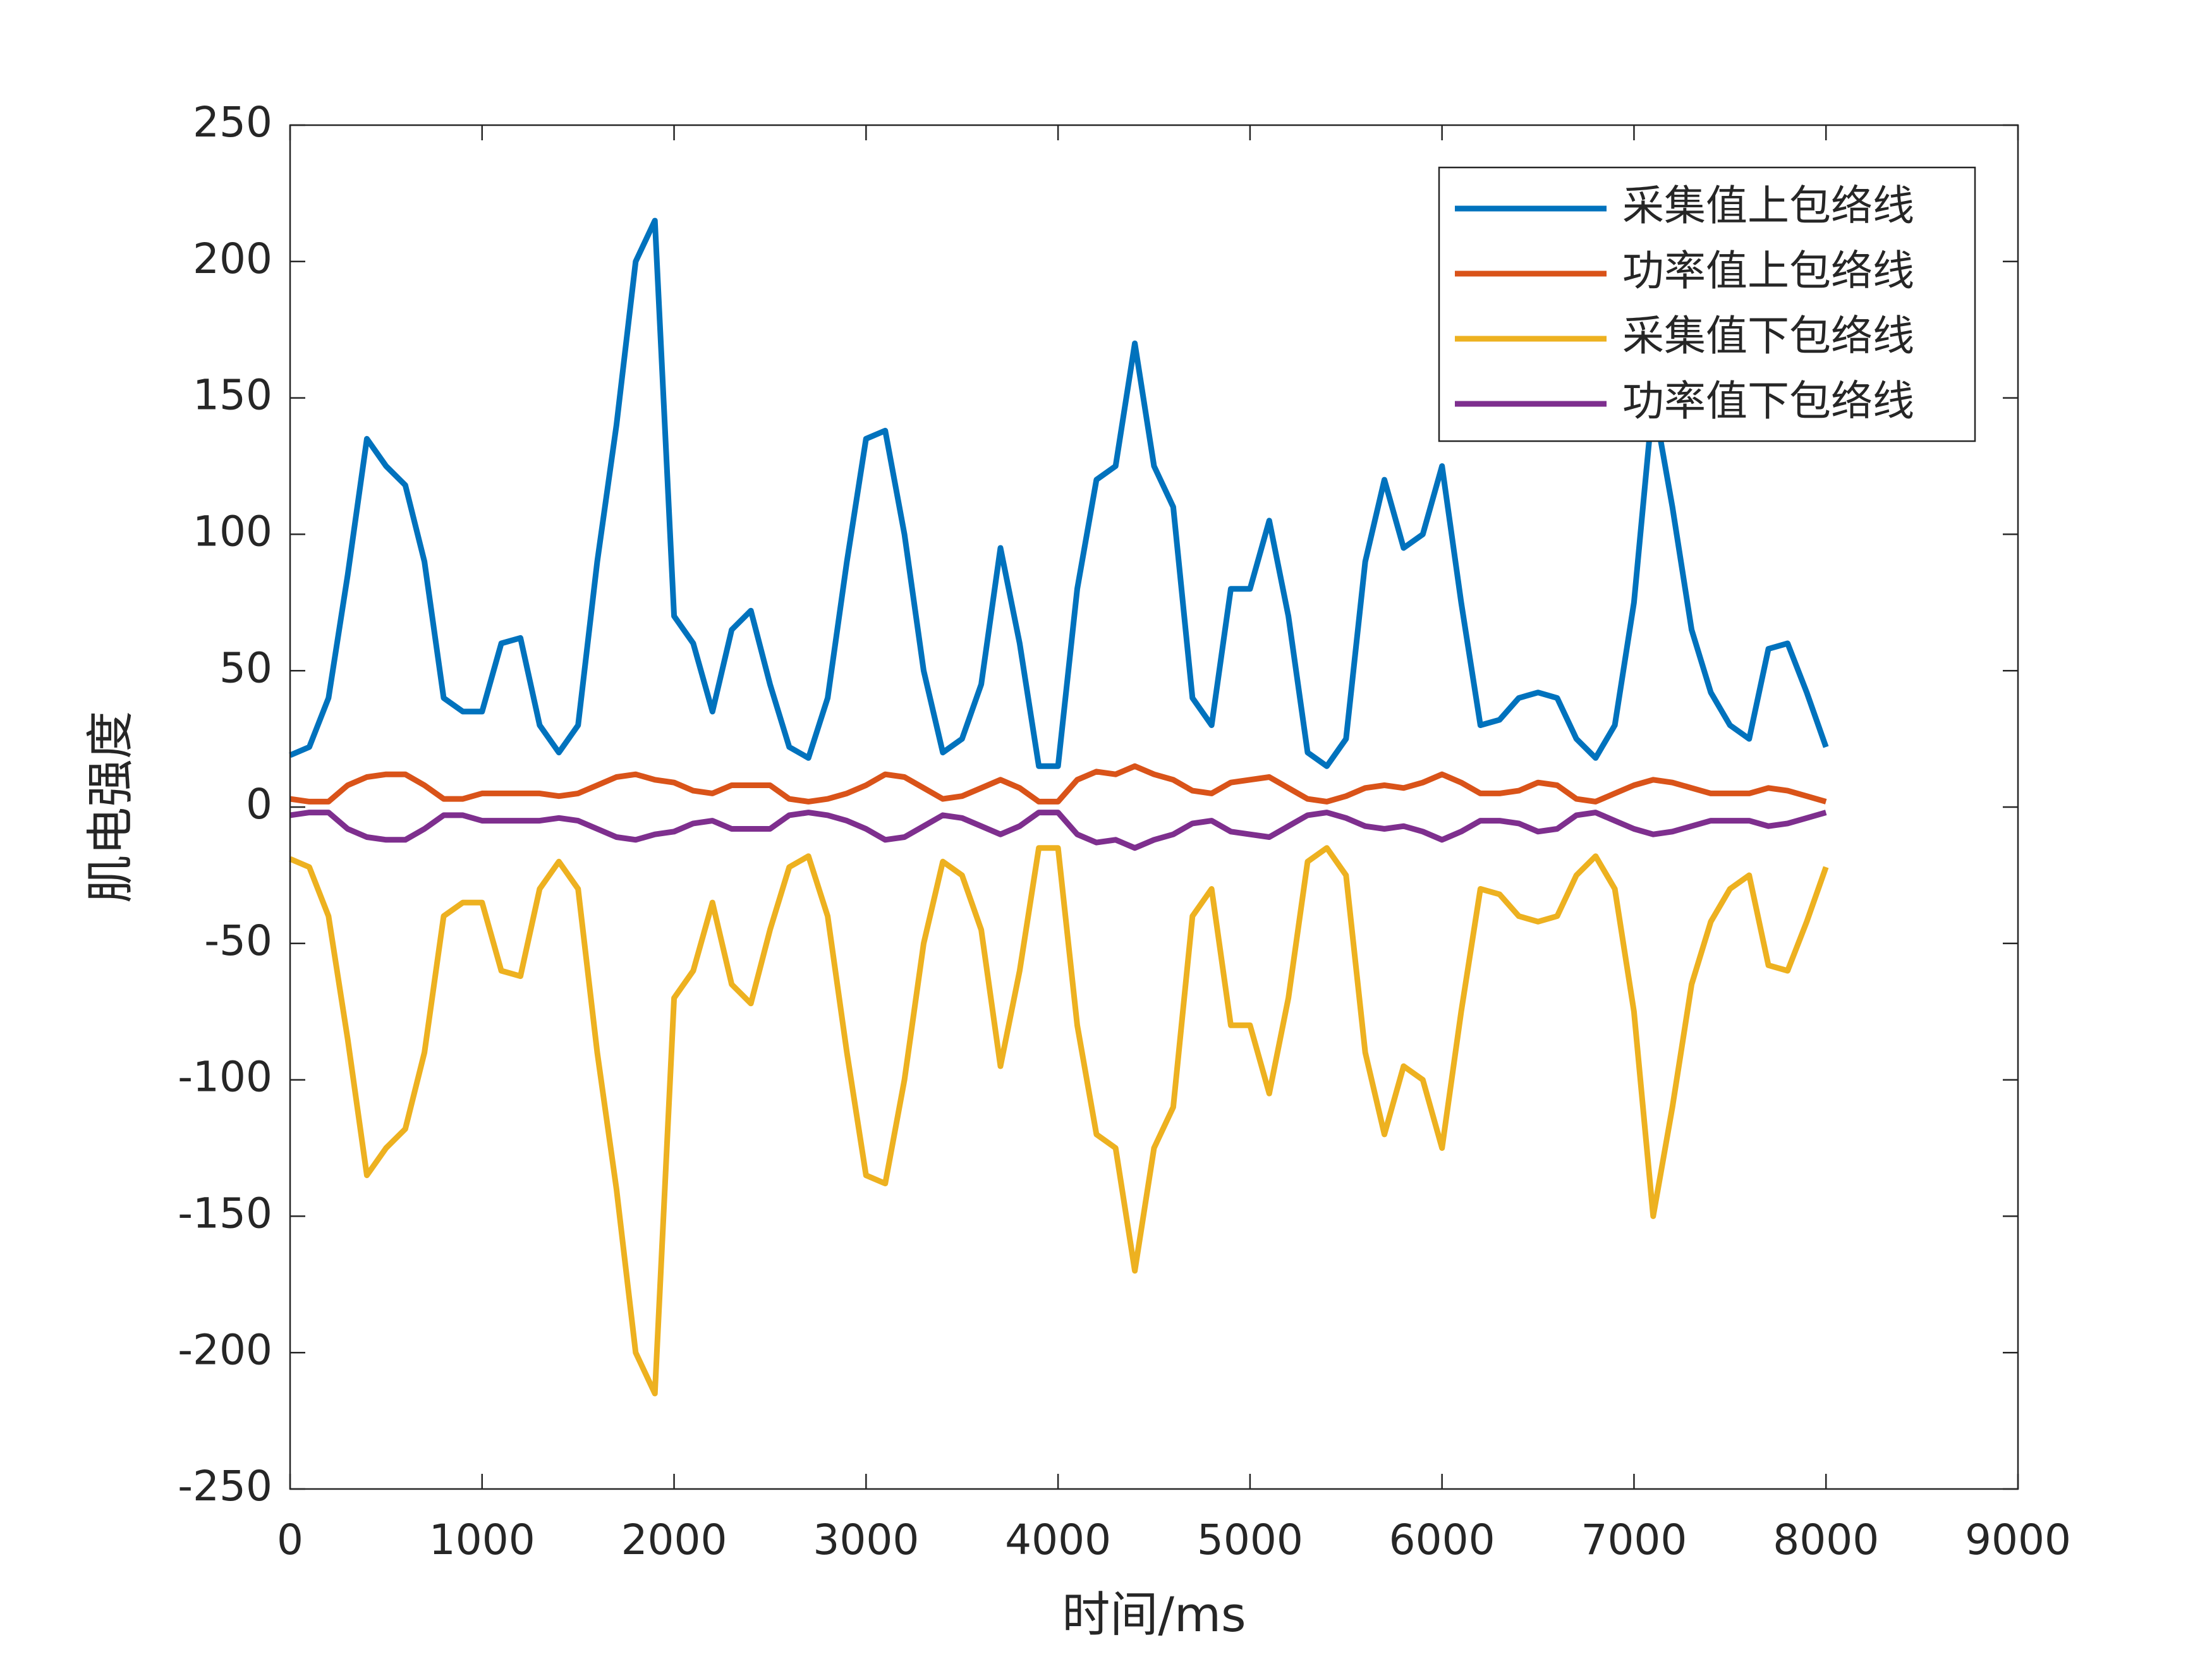 This screenshot has width=2212, height=1659. I want to click on x-tick-label: 6000, so click(1442, 1540).